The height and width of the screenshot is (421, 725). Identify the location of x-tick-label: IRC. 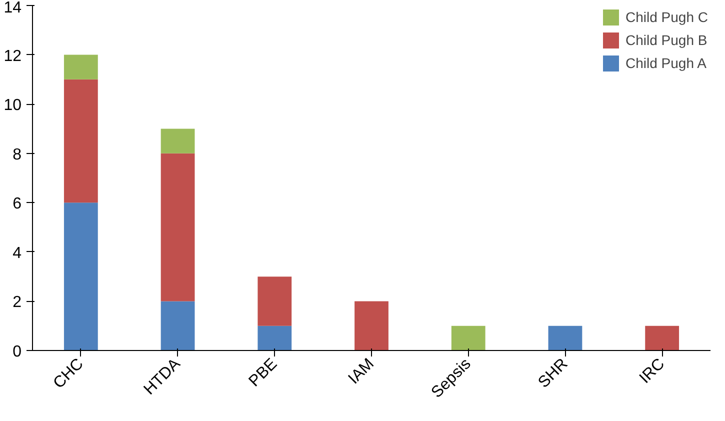
(652, 371).